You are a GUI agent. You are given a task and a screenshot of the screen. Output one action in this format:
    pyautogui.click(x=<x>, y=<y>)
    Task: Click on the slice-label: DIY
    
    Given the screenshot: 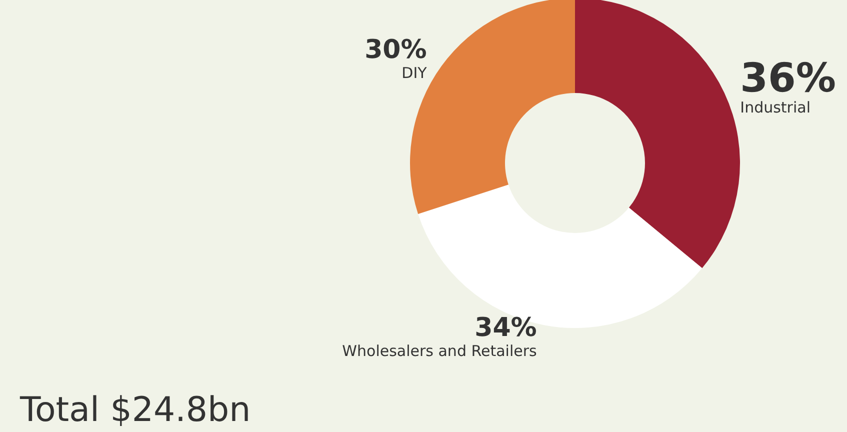 What is the action you would take?
    pyautogui.click(x=415, y=73)
    